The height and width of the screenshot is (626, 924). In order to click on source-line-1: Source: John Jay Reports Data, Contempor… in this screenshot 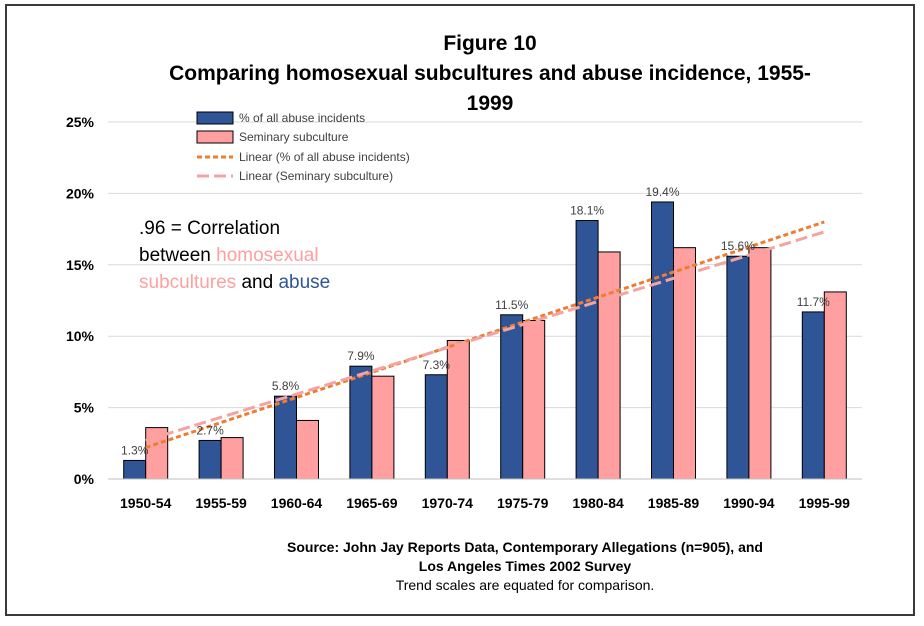, I will do `click(525, 547)`.